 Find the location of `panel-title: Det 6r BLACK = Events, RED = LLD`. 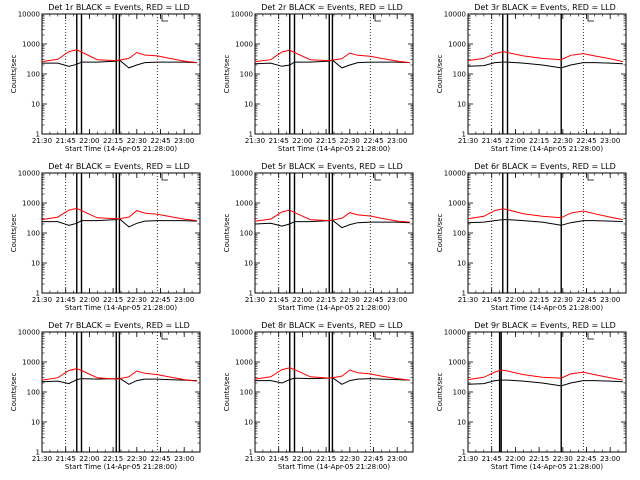

panel-title: Det 6r BLACK = Events, RED = LLD is located at coordinates (545, 166).